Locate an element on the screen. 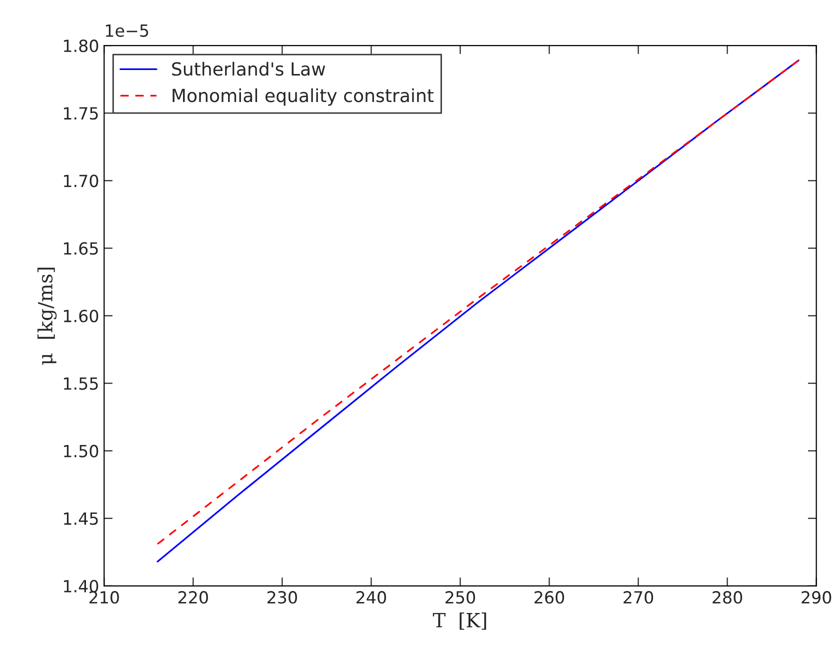  x-tick-label: 280 is located at coordinates (727, 597).